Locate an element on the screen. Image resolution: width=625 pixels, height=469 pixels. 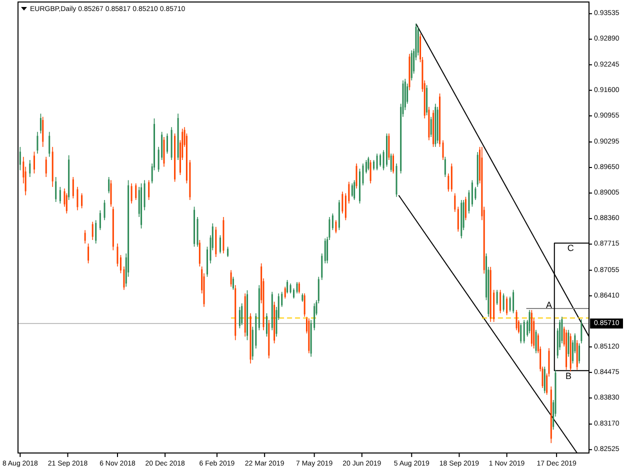
annotation: B is located at coordinates (568, 375).